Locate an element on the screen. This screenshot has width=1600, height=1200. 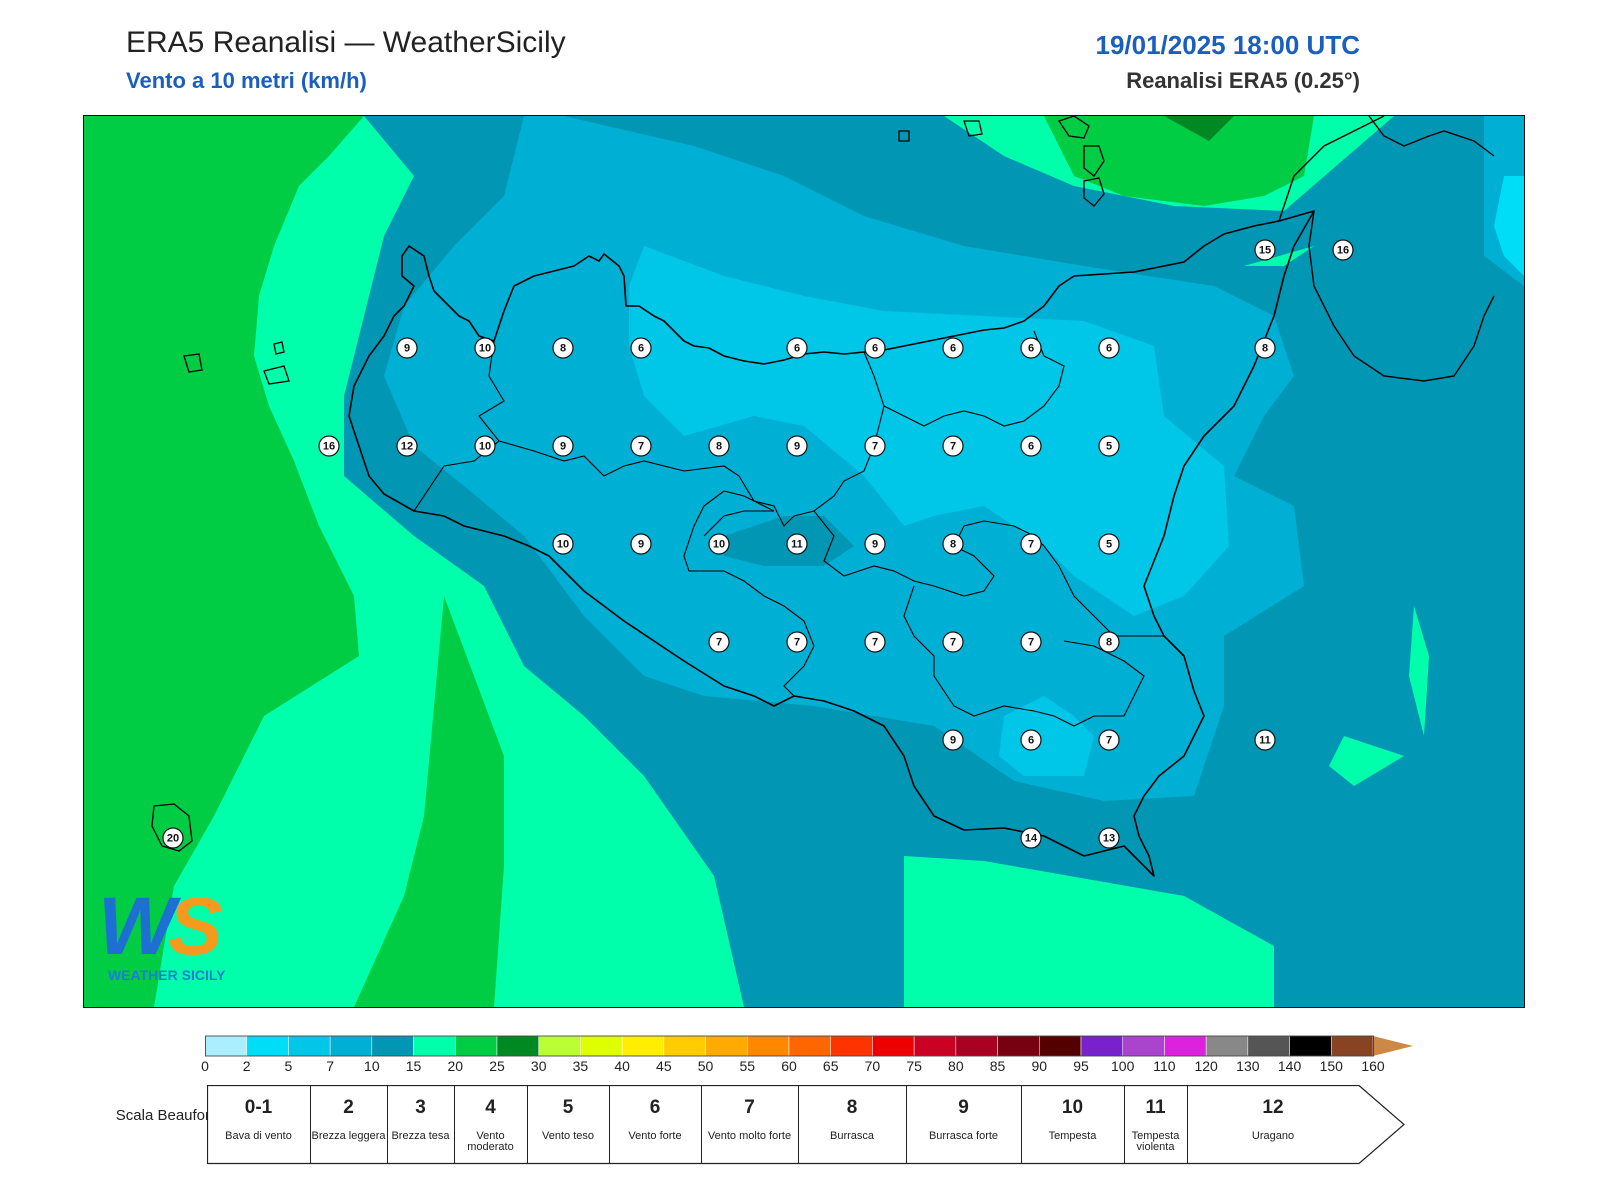
beaufort-description: Burrasca forte is located at coordinates (963, 1136).